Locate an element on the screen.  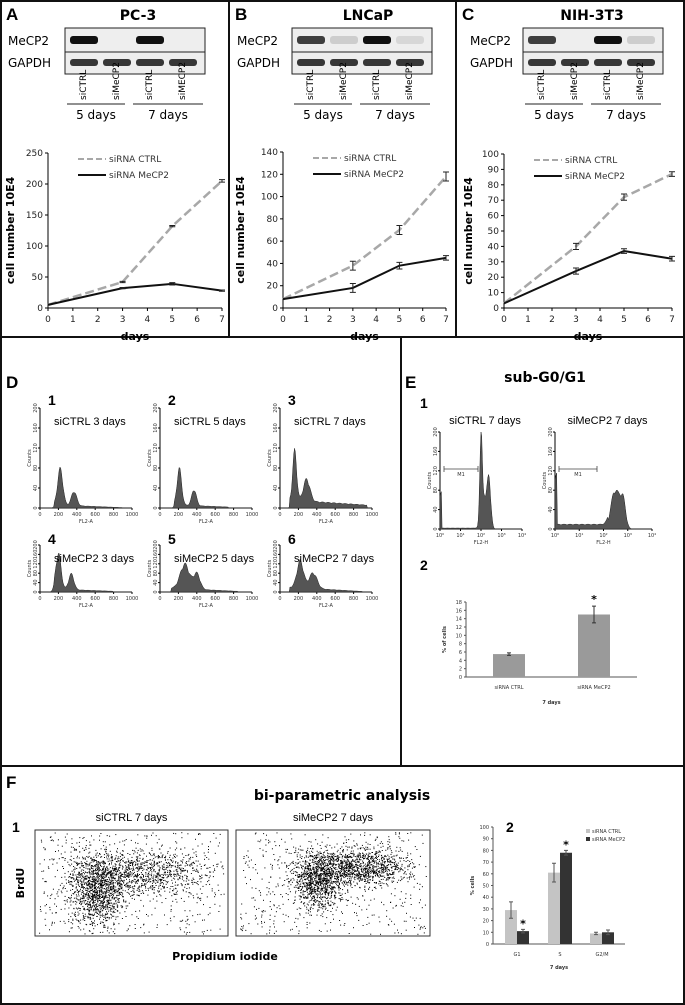
x-tick-label: 600 is located at coordinates (95, 515).